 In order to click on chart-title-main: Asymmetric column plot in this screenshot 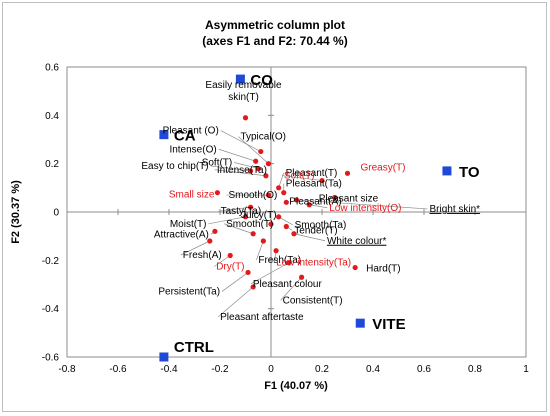, I will do `click(275, 25)`.